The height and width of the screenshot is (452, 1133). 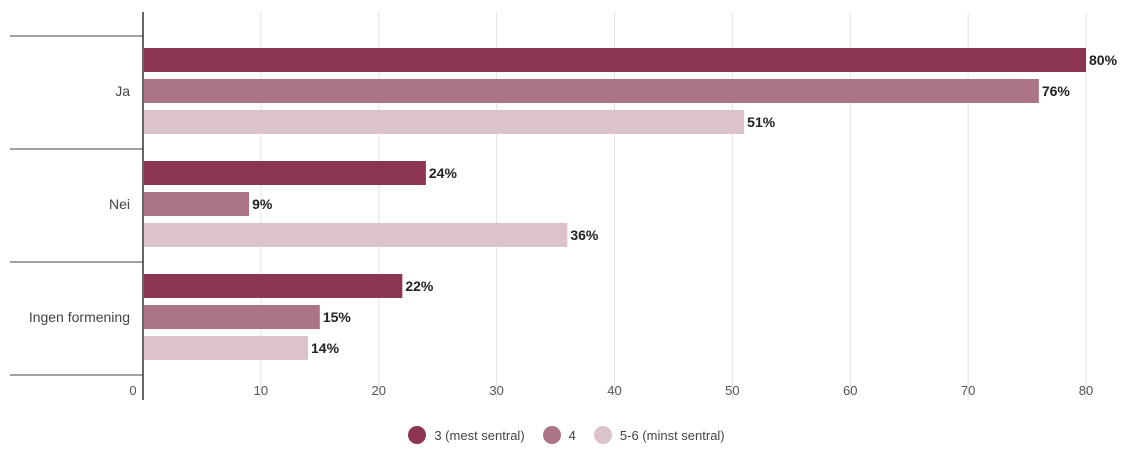 I want to click on data-label-2-1: 24%, so click(x=443, y=173).